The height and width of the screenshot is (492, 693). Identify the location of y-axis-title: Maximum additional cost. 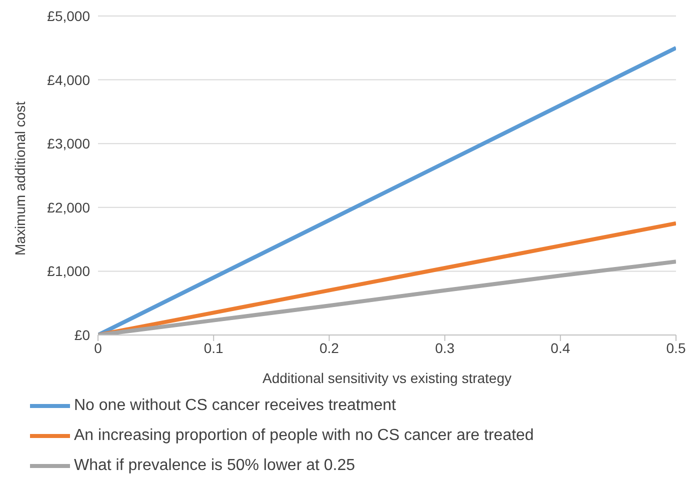
(20, 178).